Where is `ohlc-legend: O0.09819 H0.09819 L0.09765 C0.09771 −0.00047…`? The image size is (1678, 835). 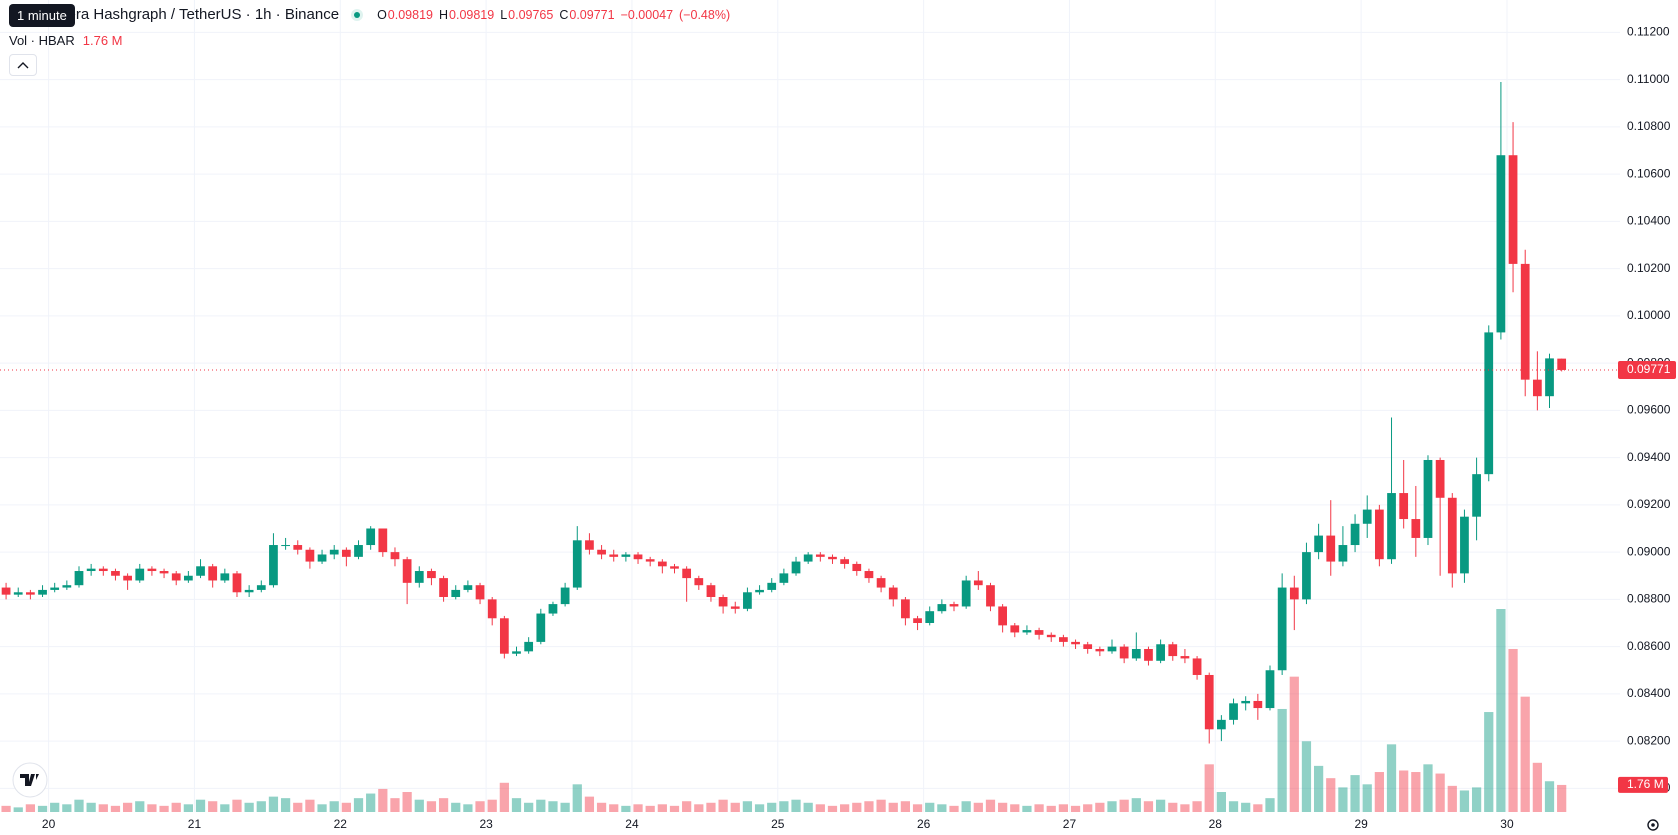
ohlc-legend: O0.09819 H0.09819 L0.09765 C0.09771 −0.00047… is located at coordinates (553, 15).